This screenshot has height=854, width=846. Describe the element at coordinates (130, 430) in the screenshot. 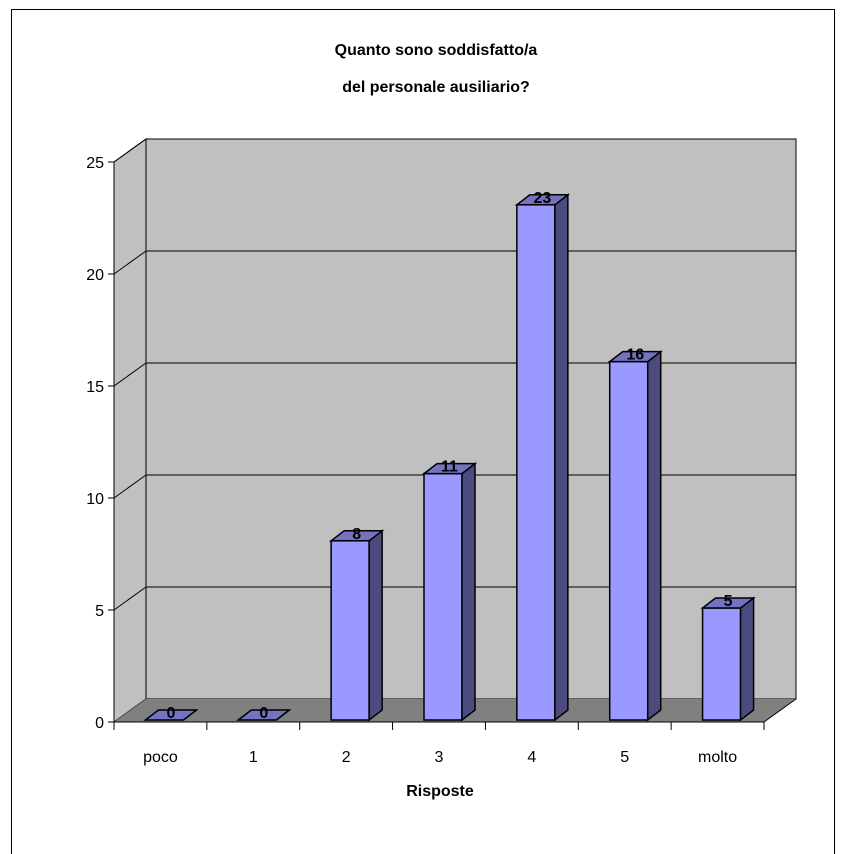

I see `side-wall` at that location.